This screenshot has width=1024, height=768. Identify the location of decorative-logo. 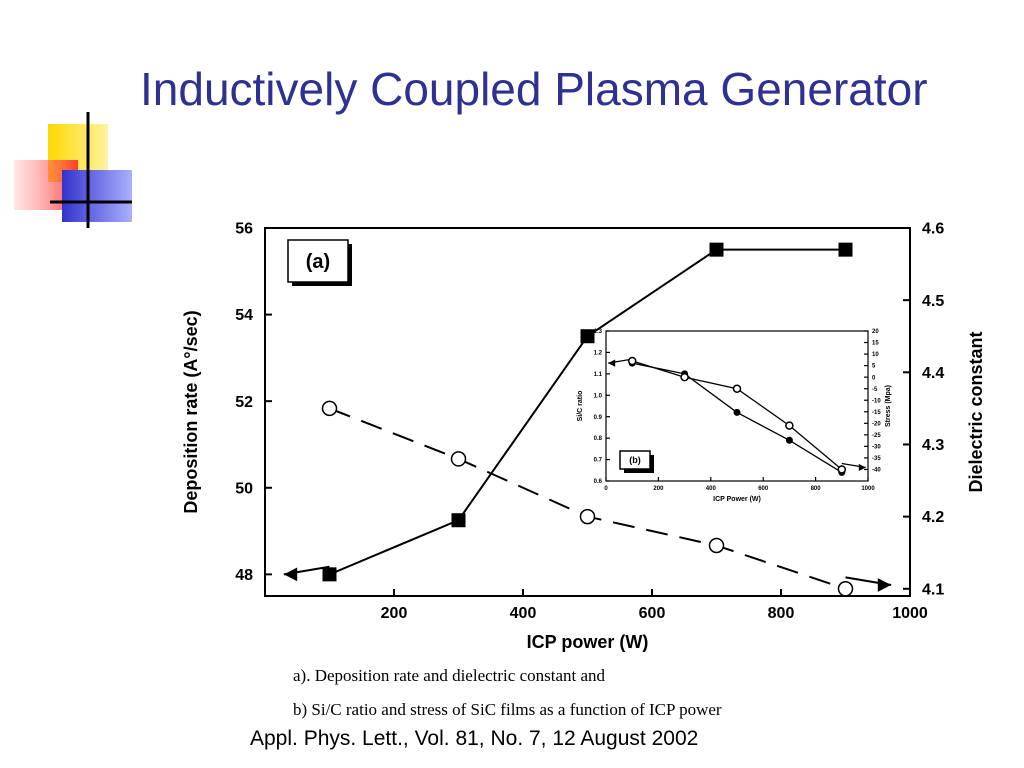
(73, 170).